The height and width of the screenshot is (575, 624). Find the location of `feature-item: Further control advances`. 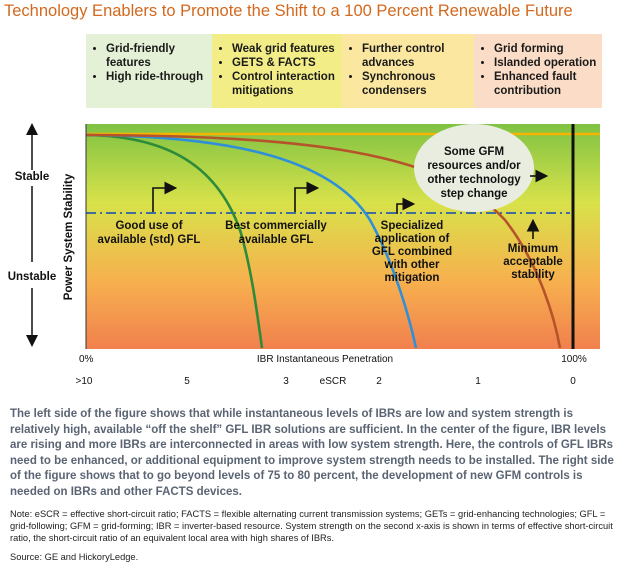

feature-item: Further control advances is located at coordinates (416, 56).